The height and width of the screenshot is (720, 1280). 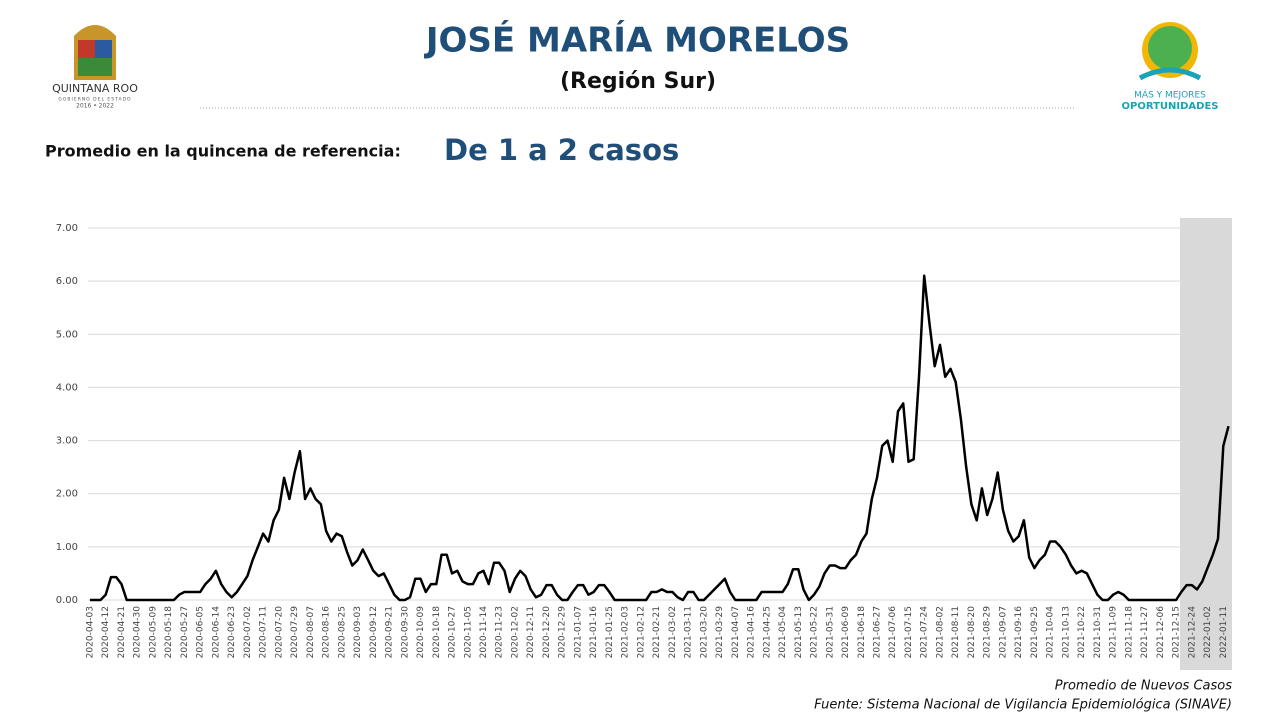 I want to click on x-tick-label: 2021-01-25, so click(x=610, y=632).